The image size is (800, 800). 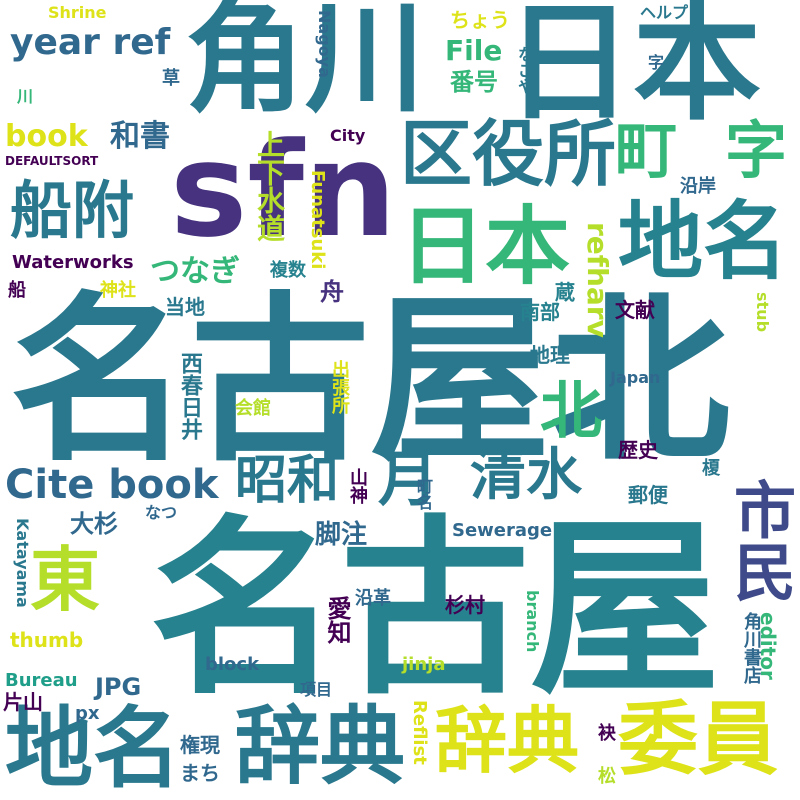 What do you see at coordinates (762, 312) in the screenshot?
I see `word-stub: stub` at bounding box center [762, 312].